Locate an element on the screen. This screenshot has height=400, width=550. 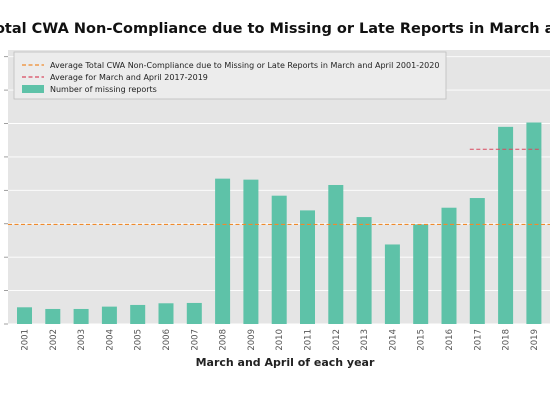
bar-2014 is located at coordinates (392, 284).